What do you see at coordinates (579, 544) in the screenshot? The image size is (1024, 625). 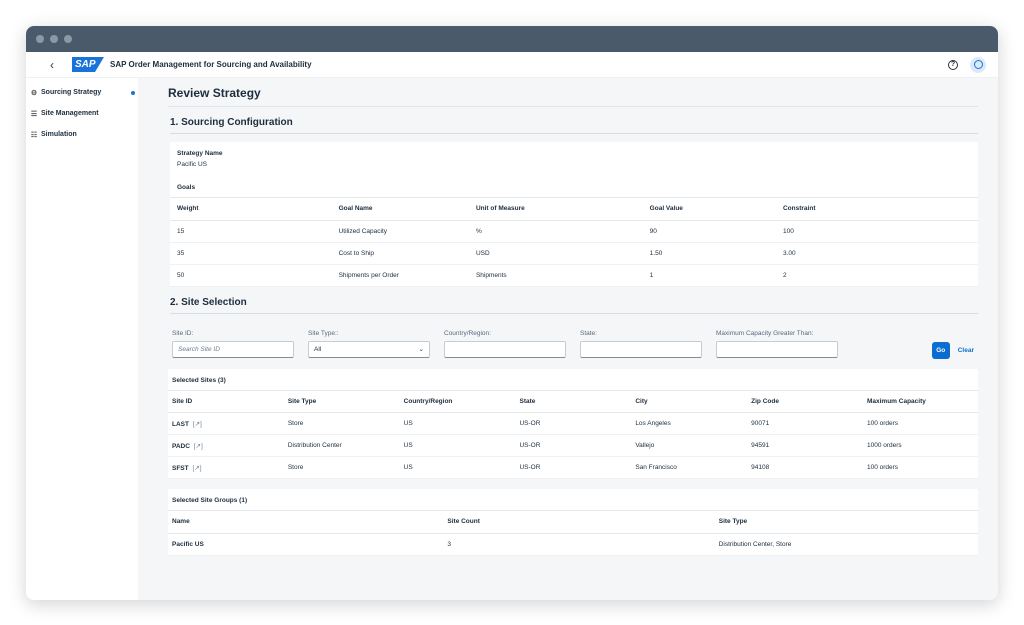 I see `cell-site-count: 3` at bounding box center [579, 544].